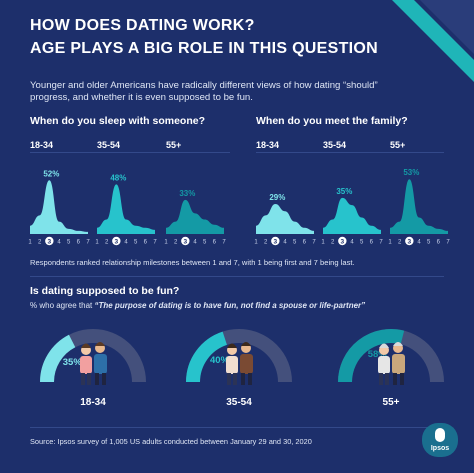  I want to click on sleep-age-label-18-34: 18-34, so click(42, 145).